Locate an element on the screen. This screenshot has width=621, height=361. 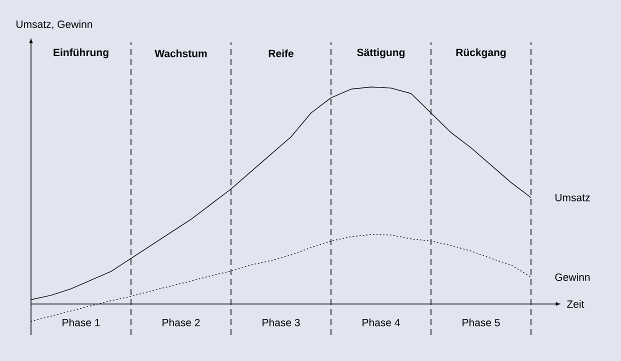
text: Umsatz, Gewinn is located at coordinates (54, 25).